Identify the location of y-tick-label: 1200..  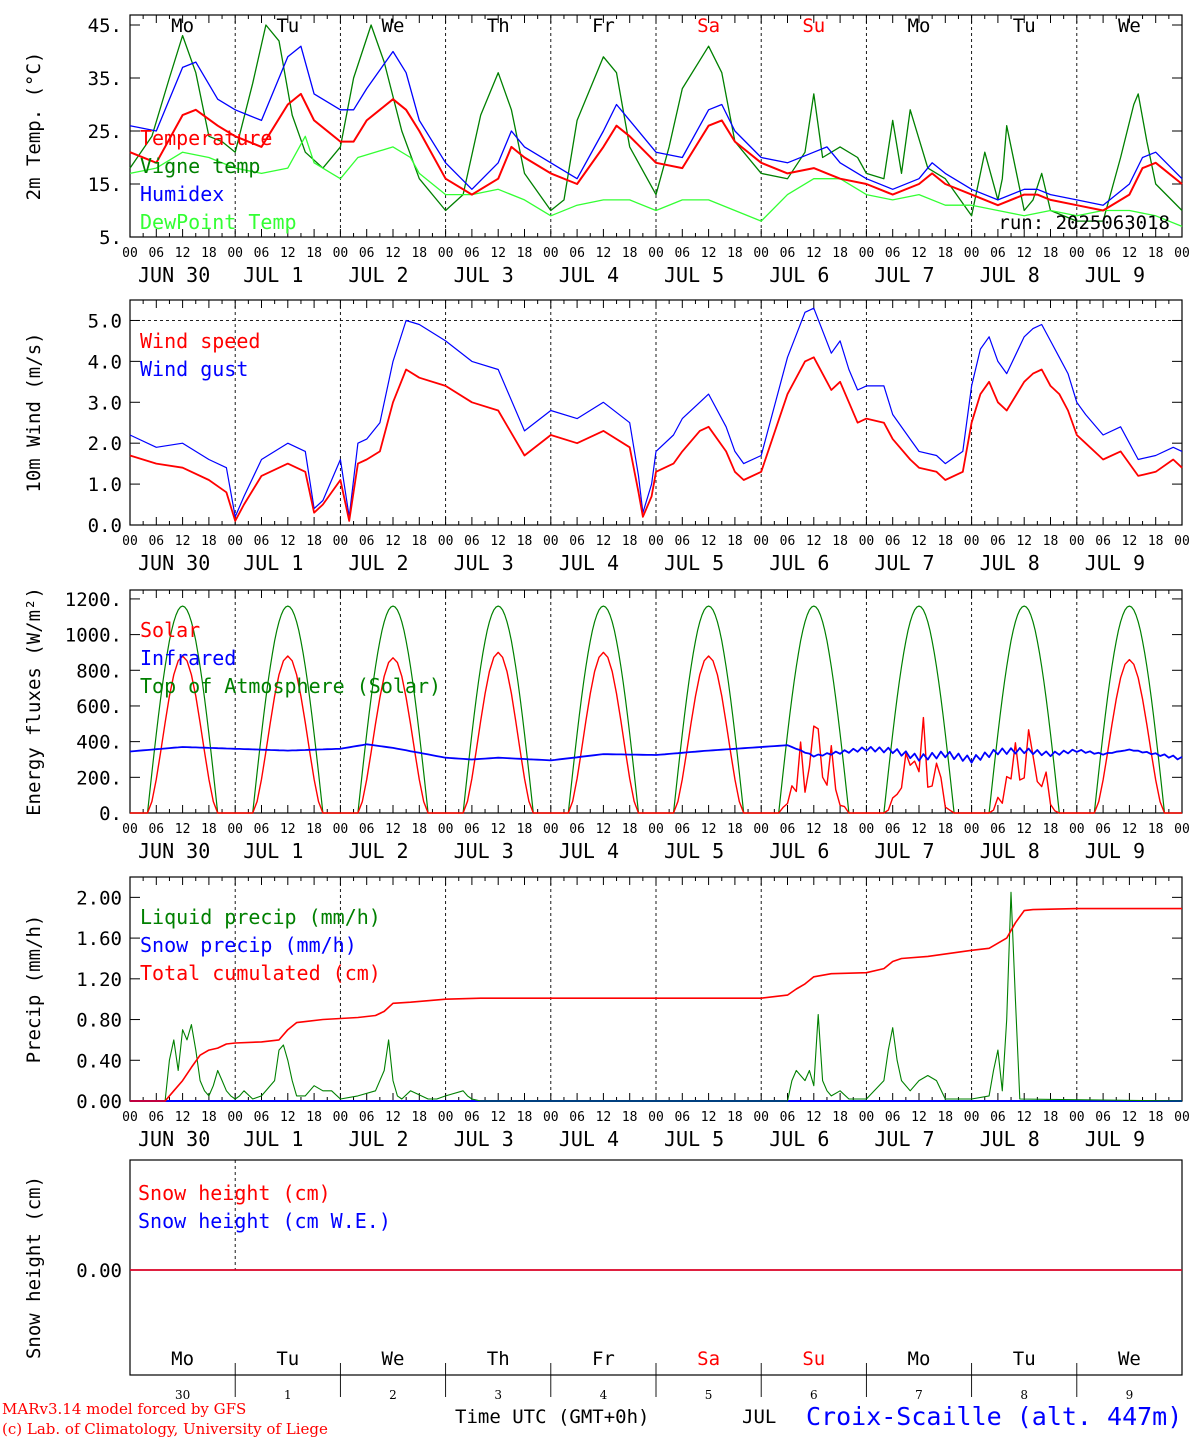
(93, 600).